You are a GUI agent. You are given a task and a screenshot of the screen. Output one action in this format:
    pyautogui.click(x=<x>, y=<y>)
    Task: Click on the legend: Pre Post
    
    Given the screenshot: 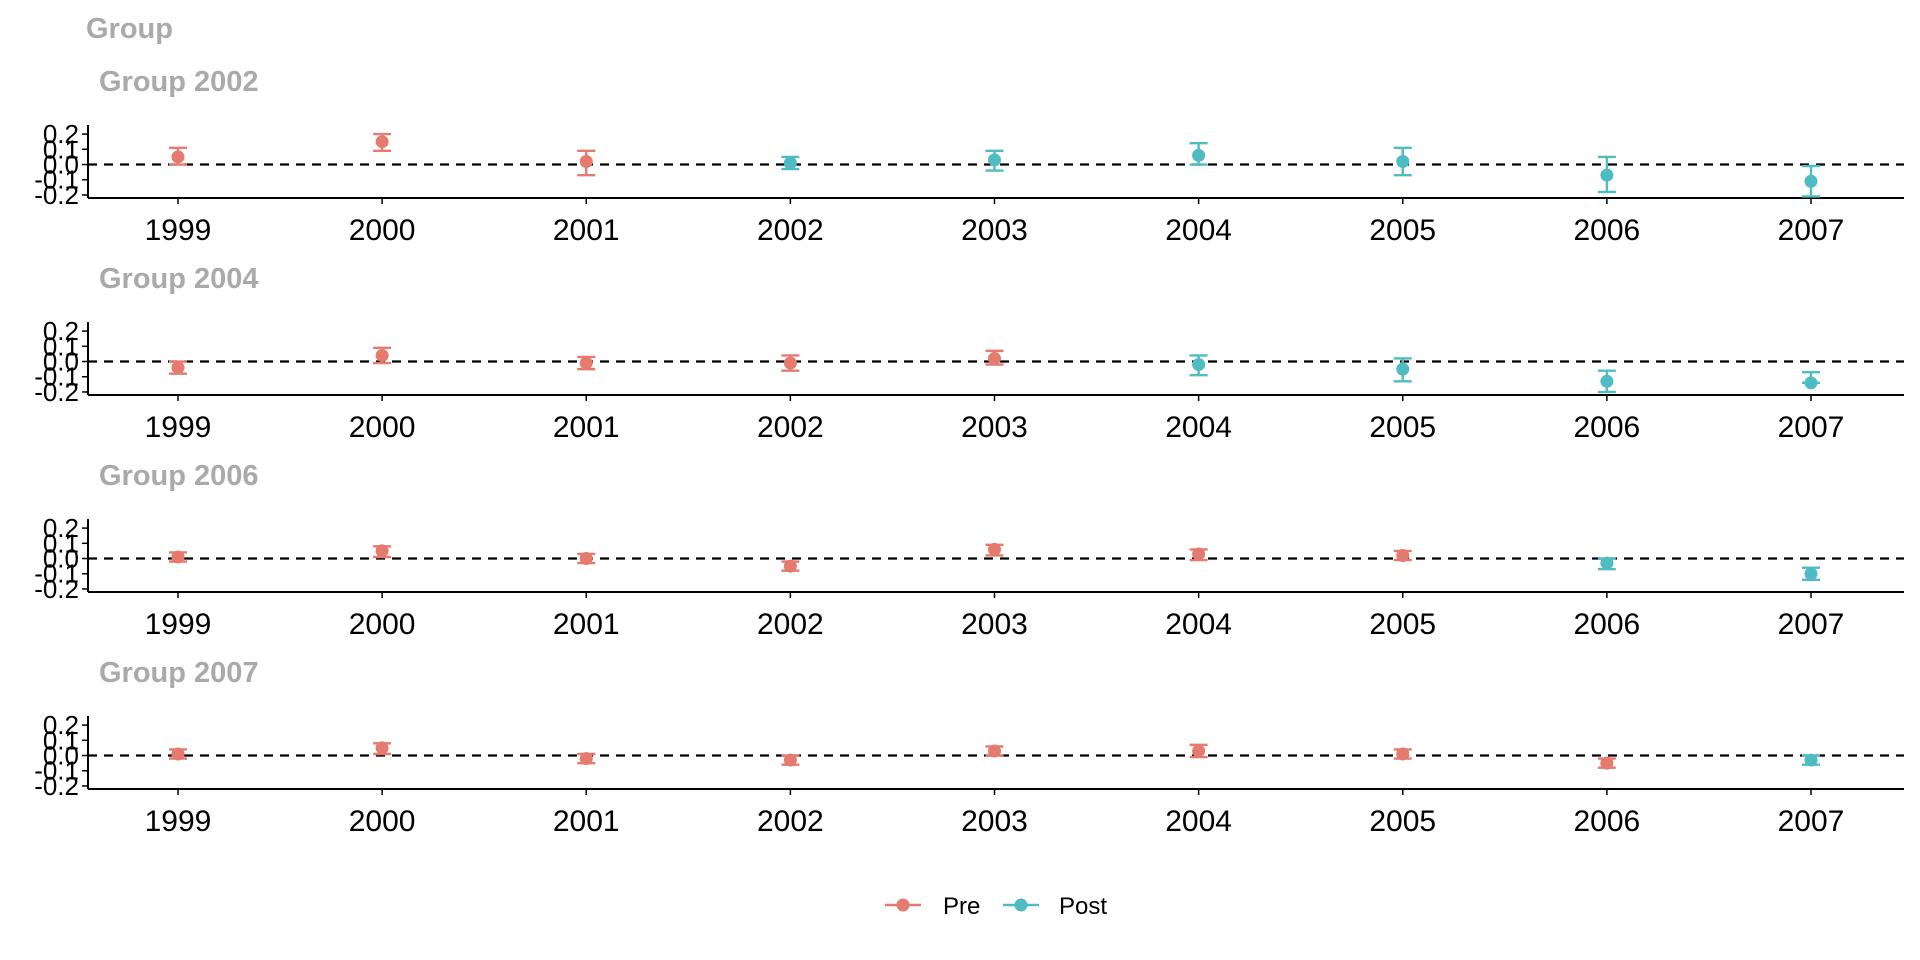 What is the action you would take?
    pyautogui.click(x=996, y=906)
    